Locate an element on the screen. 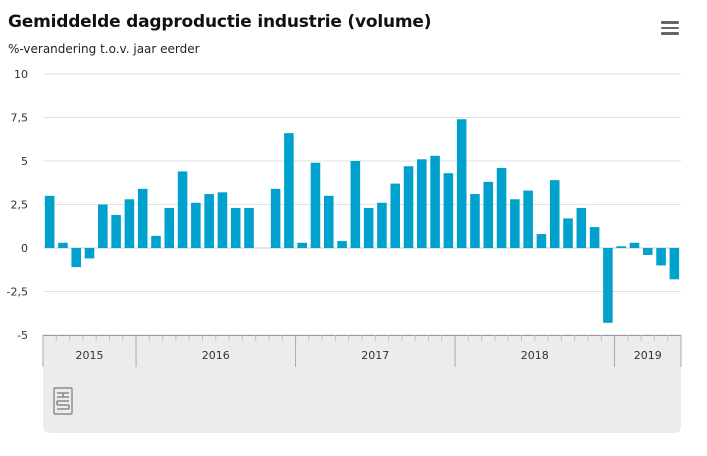 The height and width of the screenshot is (456, 707). y-tick-label: 10 is located at coordinates (21, 74).